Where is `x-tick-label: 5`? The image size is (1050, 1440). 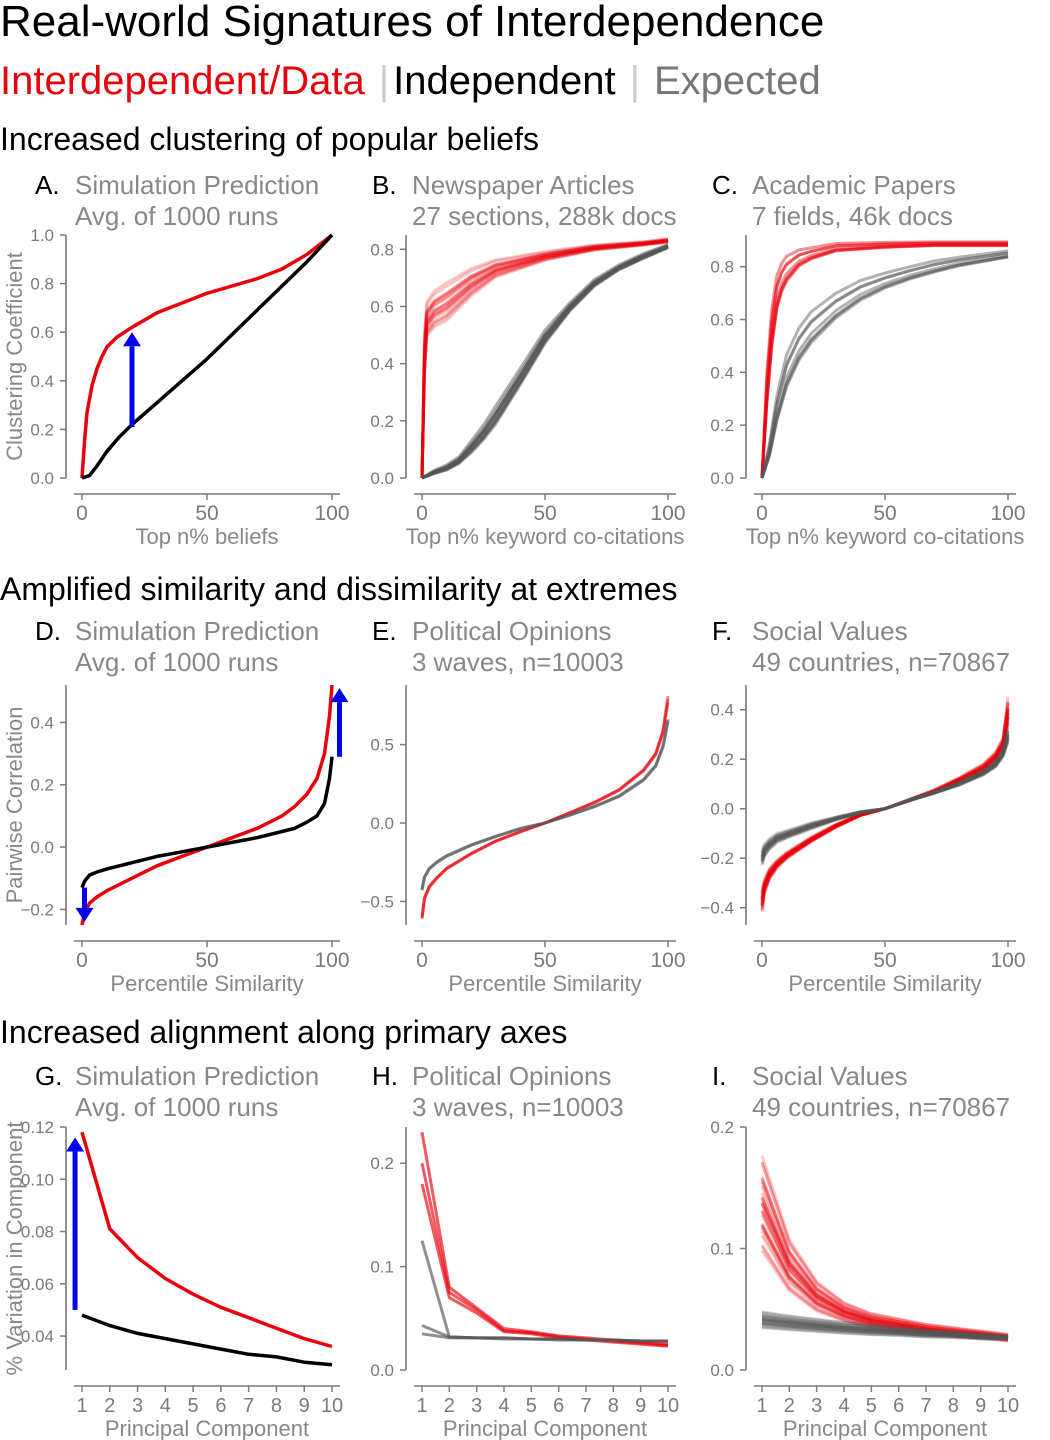 x-tick-label: 5 is located at coordinates (193, 1406).